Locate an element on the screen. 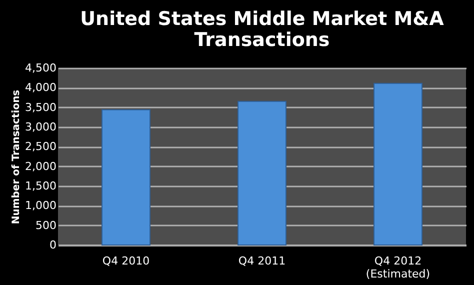  y-tick-label: 0 is located at coordinates (53, 245).